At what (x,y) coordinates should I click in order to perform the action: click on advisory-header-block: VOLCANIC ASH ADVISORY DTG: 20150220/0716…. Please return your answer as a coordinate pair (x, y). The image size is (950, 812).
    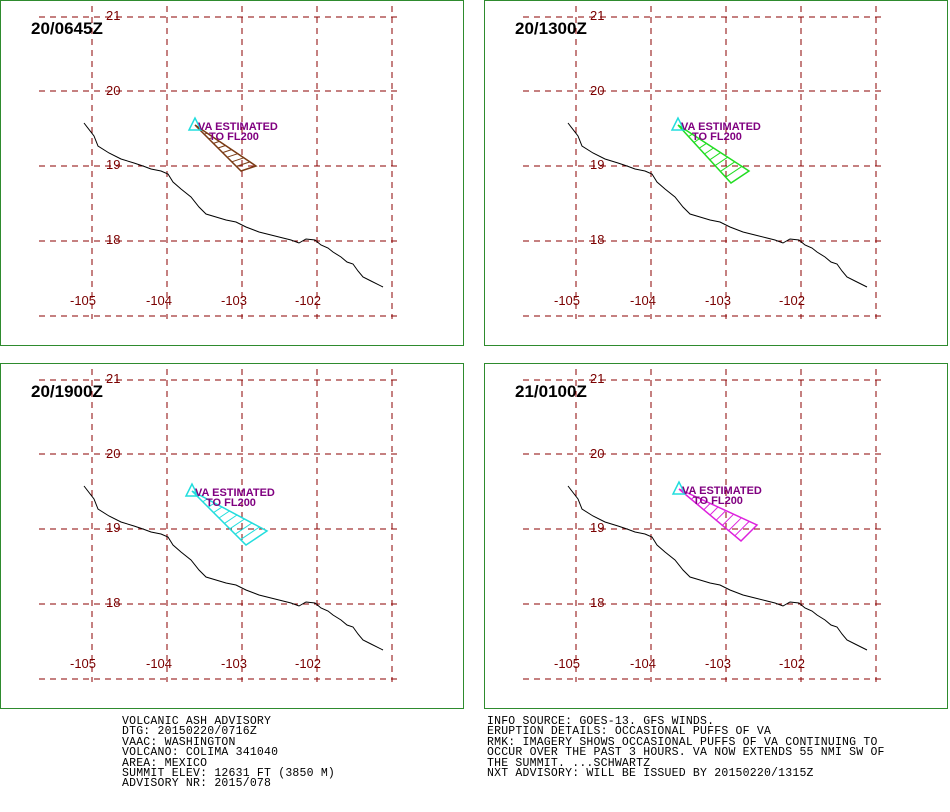
    Looking at the image, I should click on (229, 753).